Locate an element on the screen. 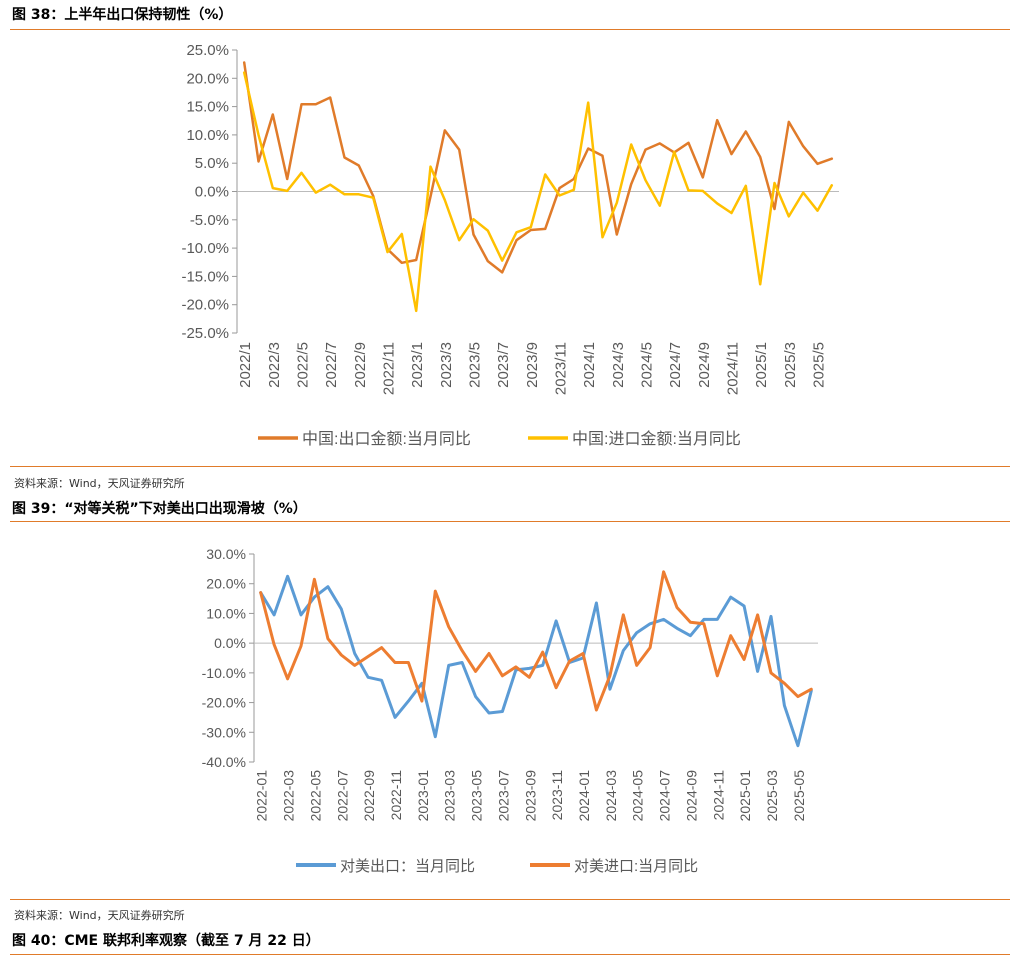 The width and height of the screenshot is (1017, 966). x-tick-label: 2023/11 is located at coordinates (561, 368).